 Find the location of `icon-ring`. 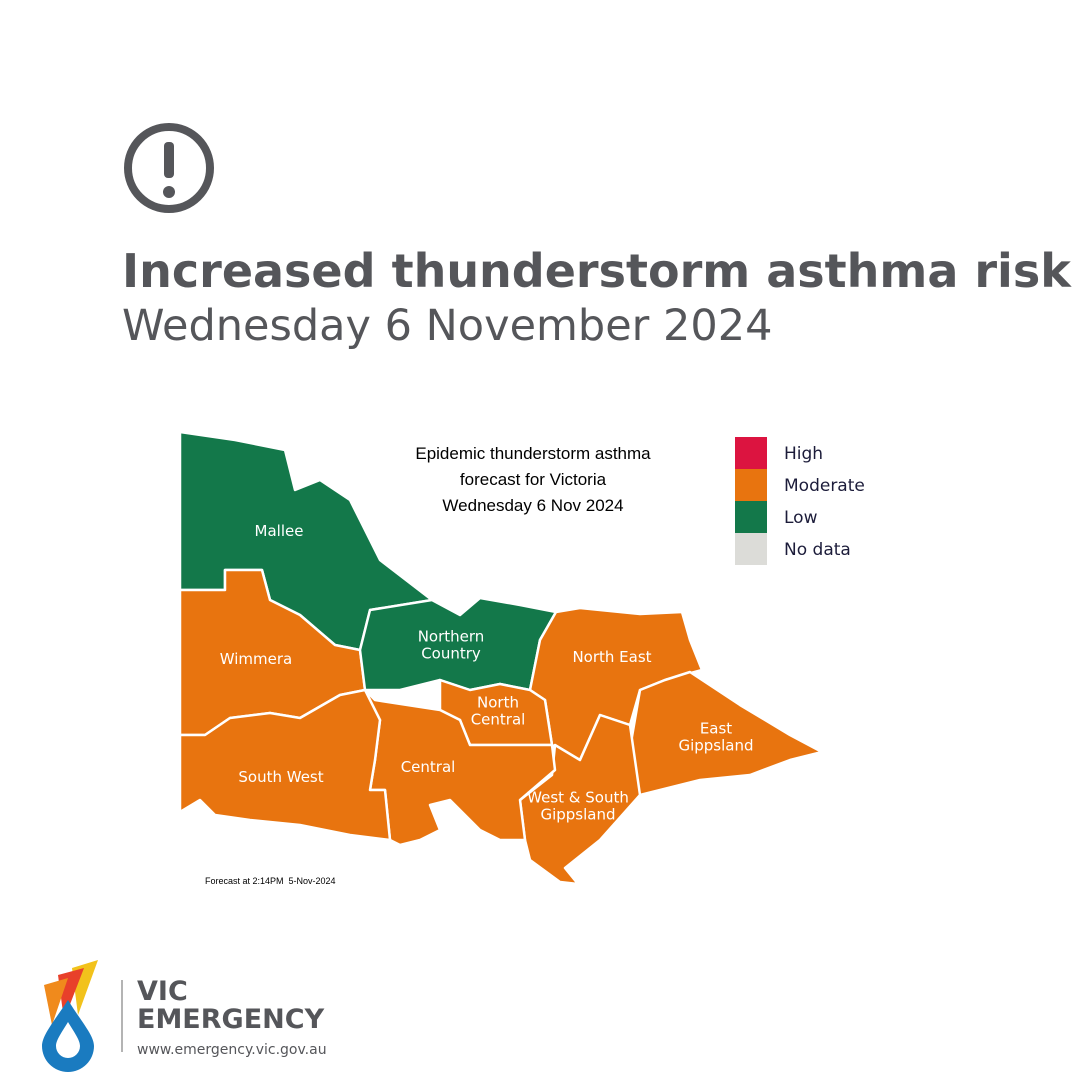

icon-ring is located at coordinates (169, 168).